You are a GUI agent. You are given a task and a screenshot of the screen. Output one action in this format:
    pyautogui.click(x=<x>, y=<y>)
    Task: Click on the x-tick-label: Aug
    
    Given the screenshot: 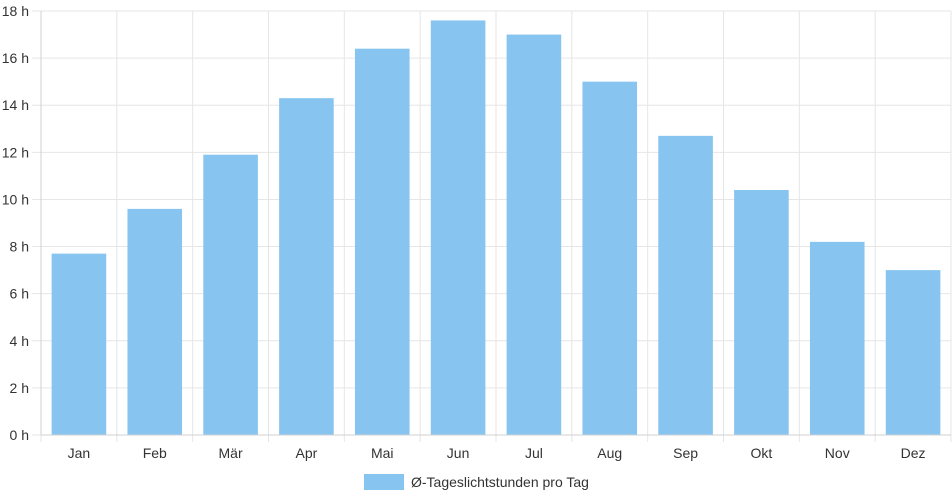 What is the action you would take?
    pyautogui.click(x=609, y=453)
    